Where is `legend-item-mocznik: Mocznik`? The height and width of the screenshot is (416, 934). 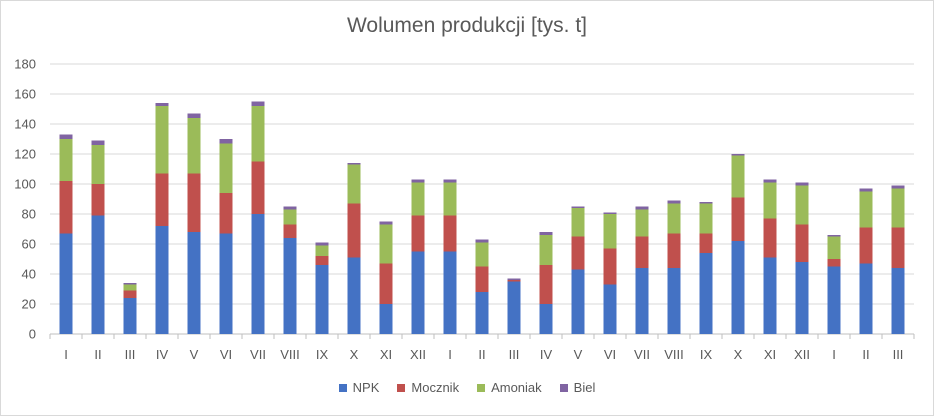
legend-item-mocznik: Mocznik is located at coordinates (428, 387).